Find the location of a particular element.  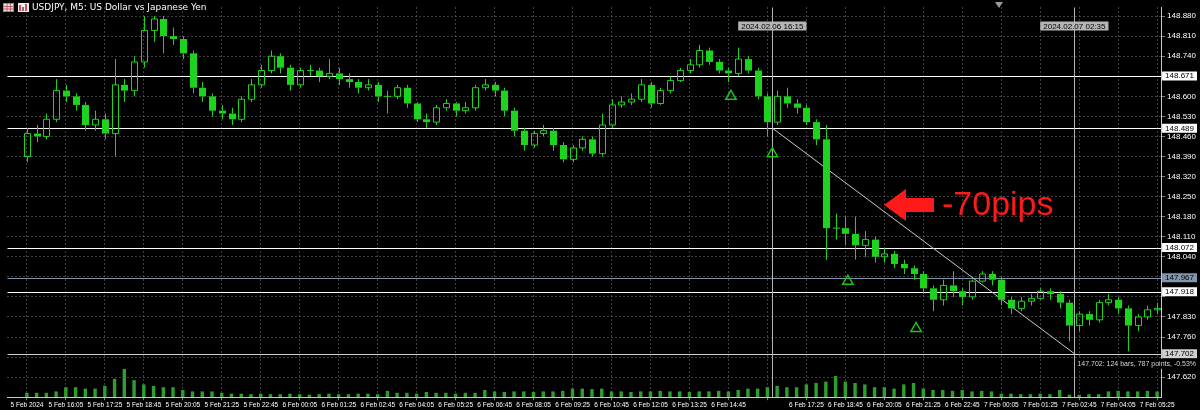

annotation: -70pips is located at coordinates (998, 203).